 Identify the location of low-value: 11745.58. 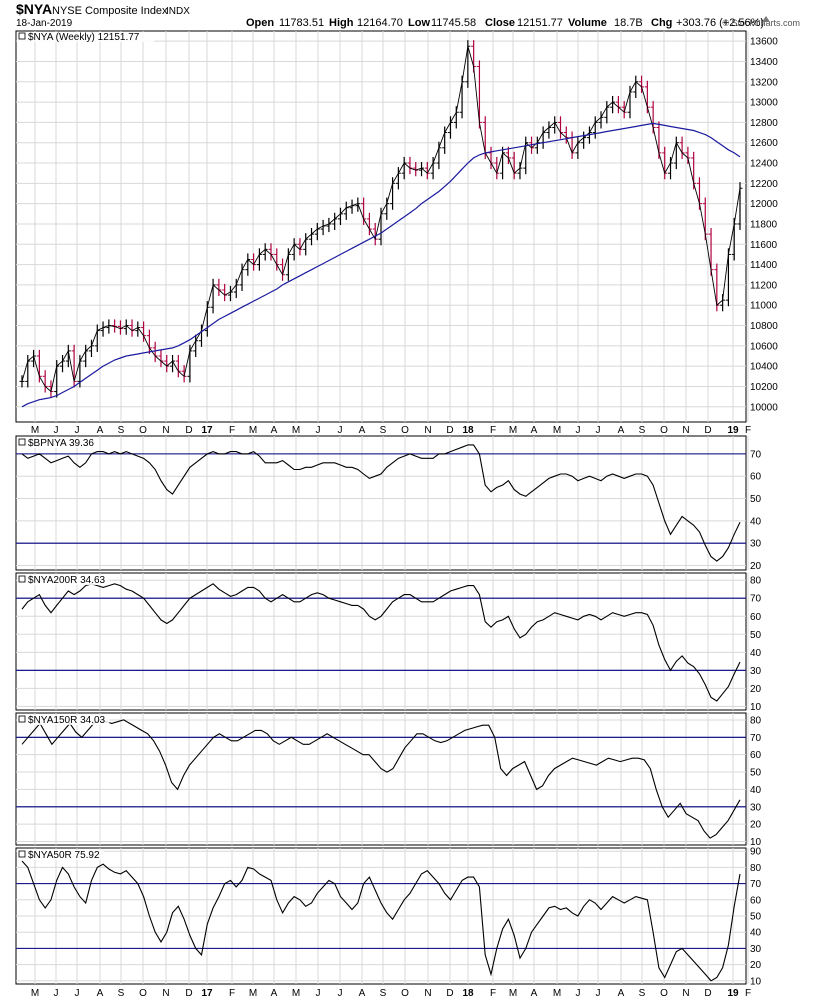
(453, 23).